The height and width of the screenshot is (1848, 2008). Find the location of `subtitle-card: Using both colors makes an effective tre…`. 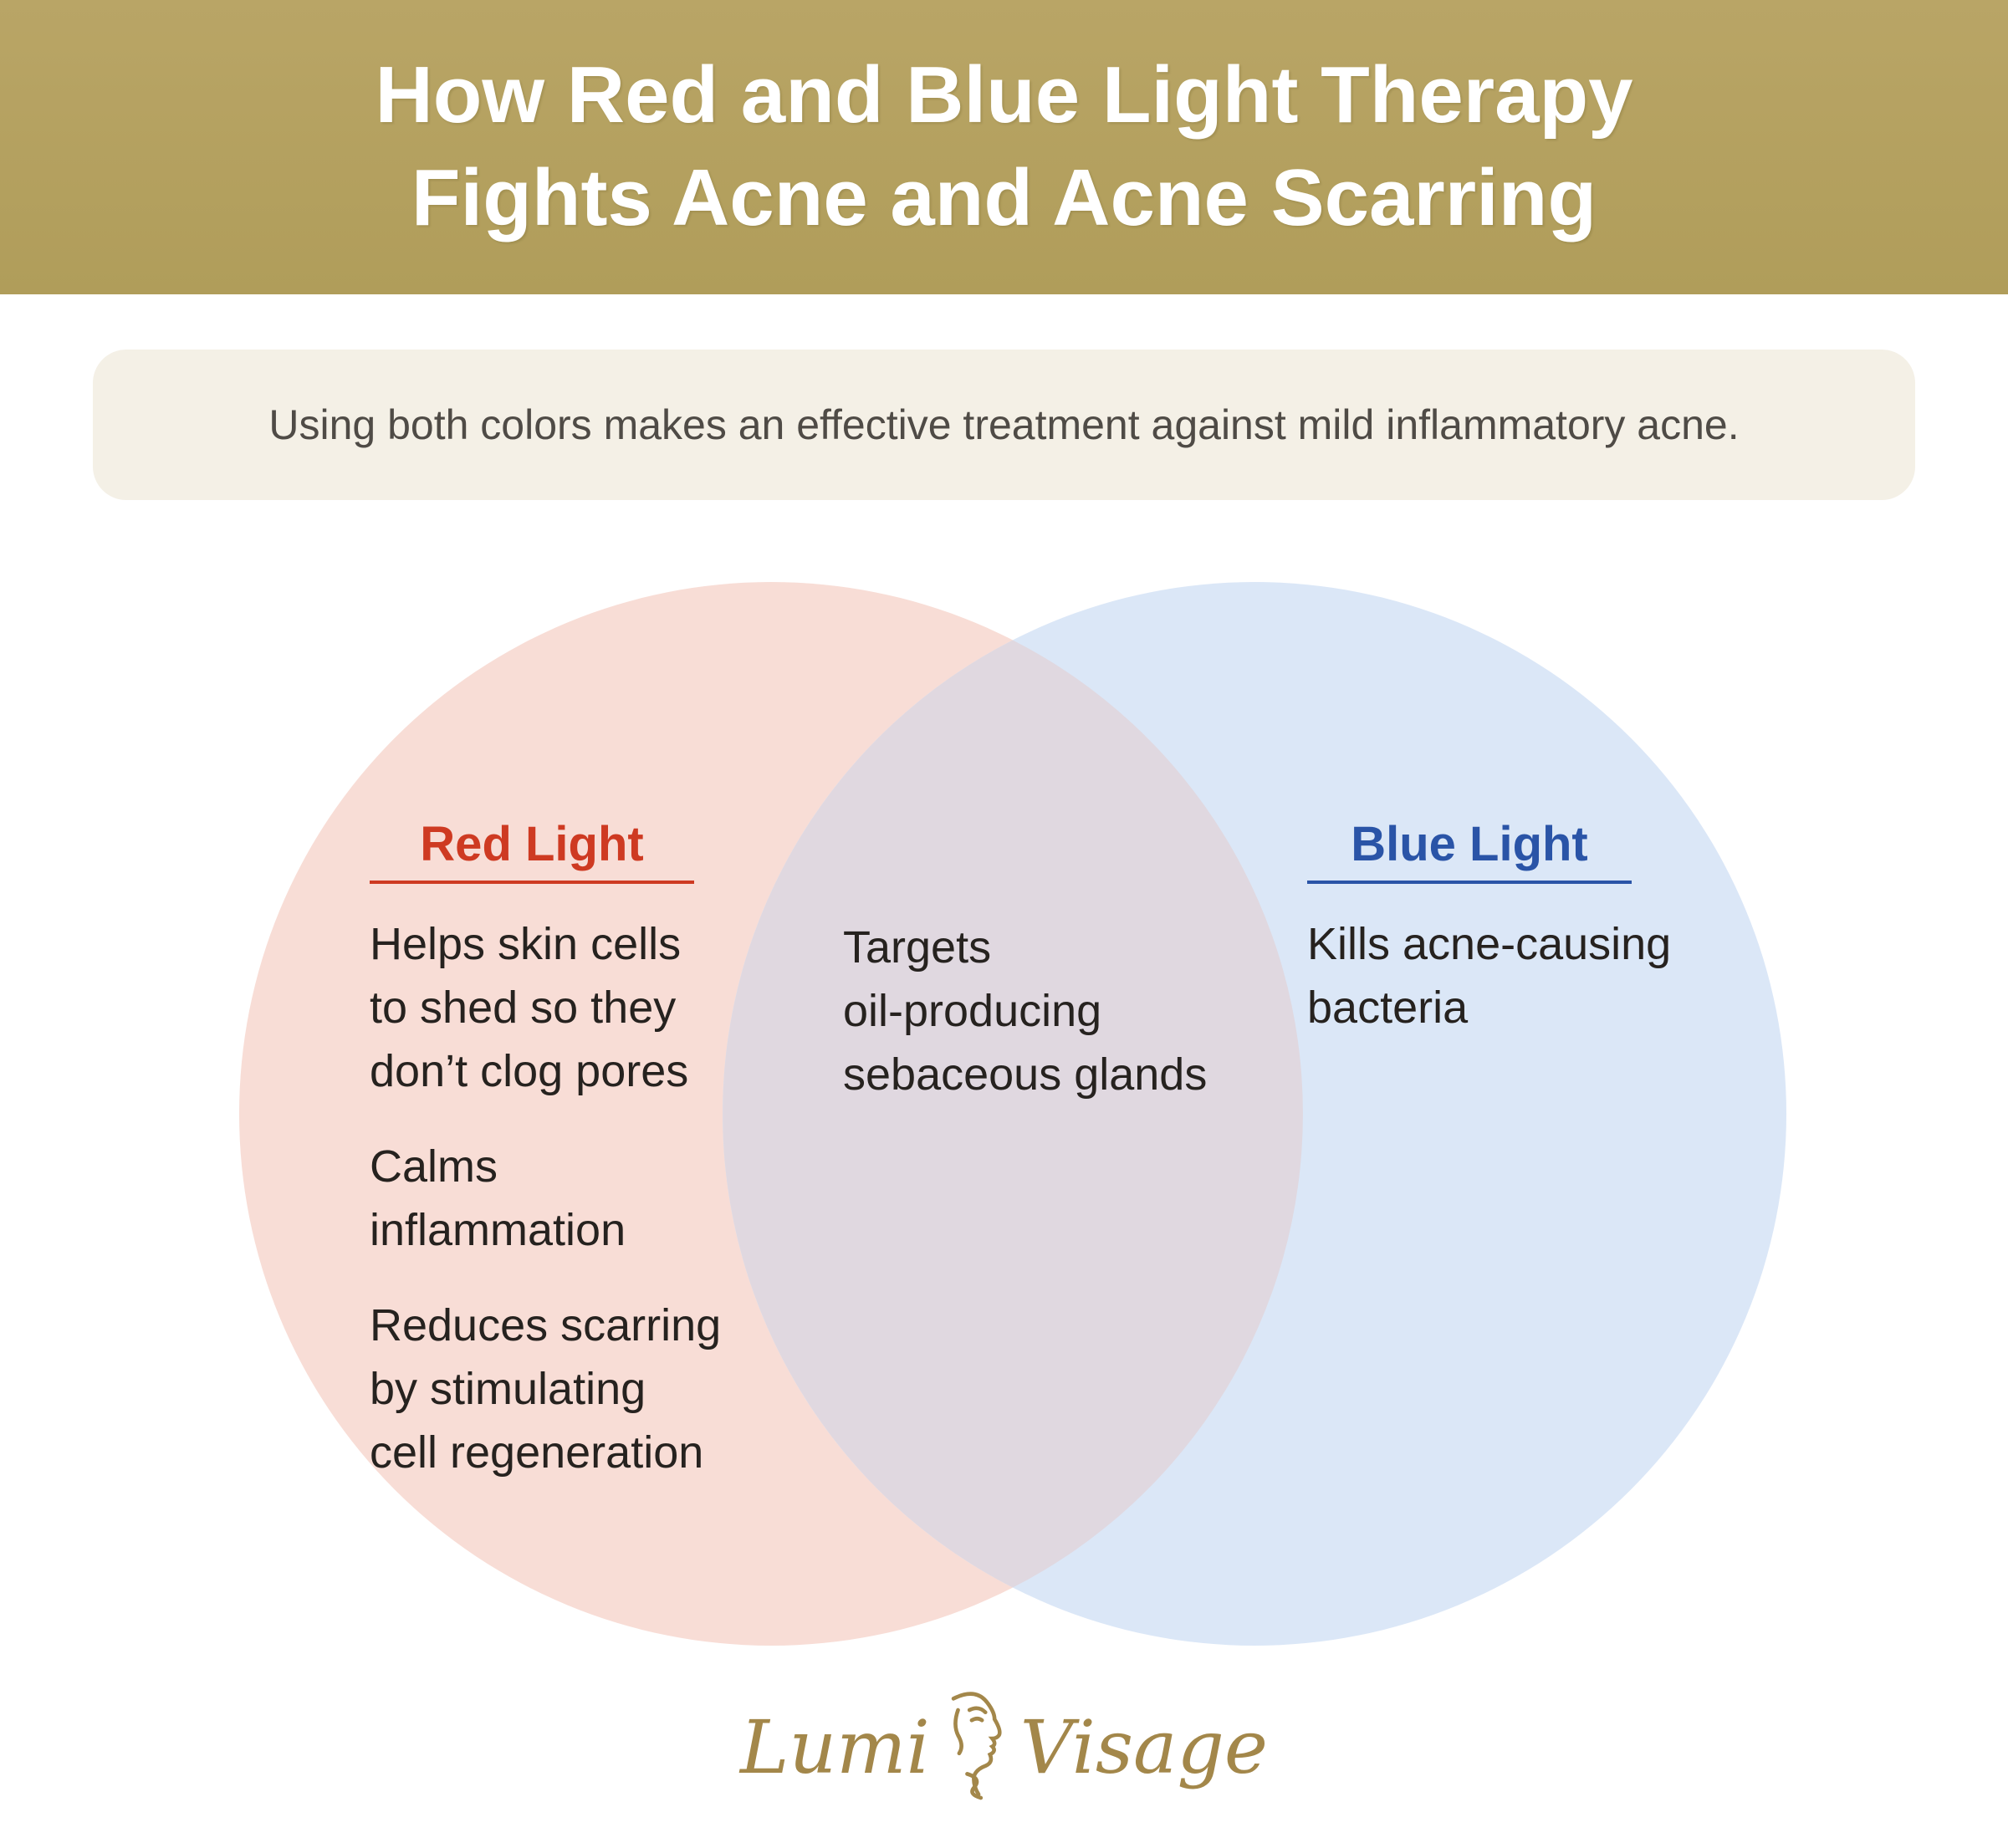

subtitle-card: Using both colors makes an effective tre… is located at coordinates (1004, 425).